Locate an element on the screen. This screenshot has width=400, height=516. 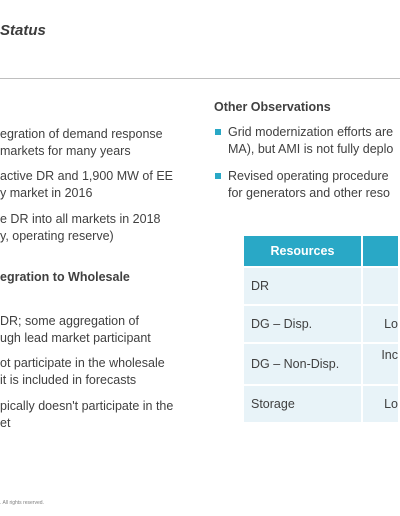
slide-title: Status is located at coordinates (23, 30).